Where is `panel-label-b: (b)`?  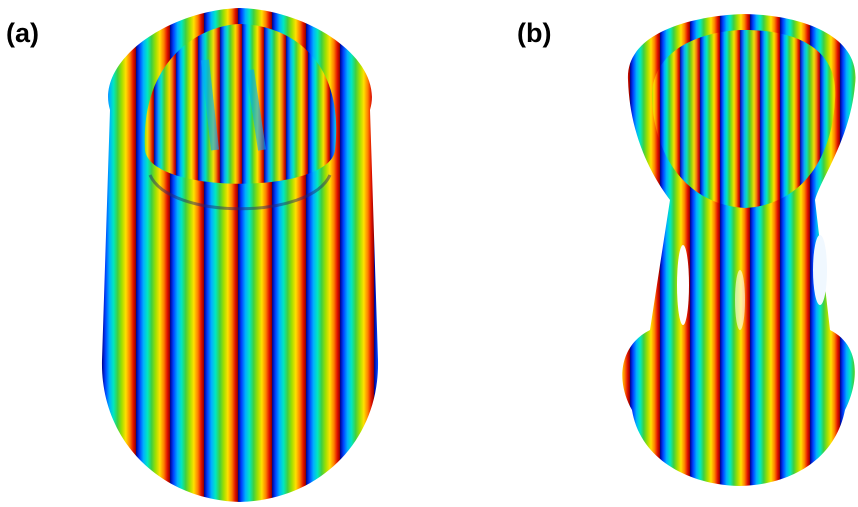
panel-label-b: (b) is located at coordinates (534, 33).